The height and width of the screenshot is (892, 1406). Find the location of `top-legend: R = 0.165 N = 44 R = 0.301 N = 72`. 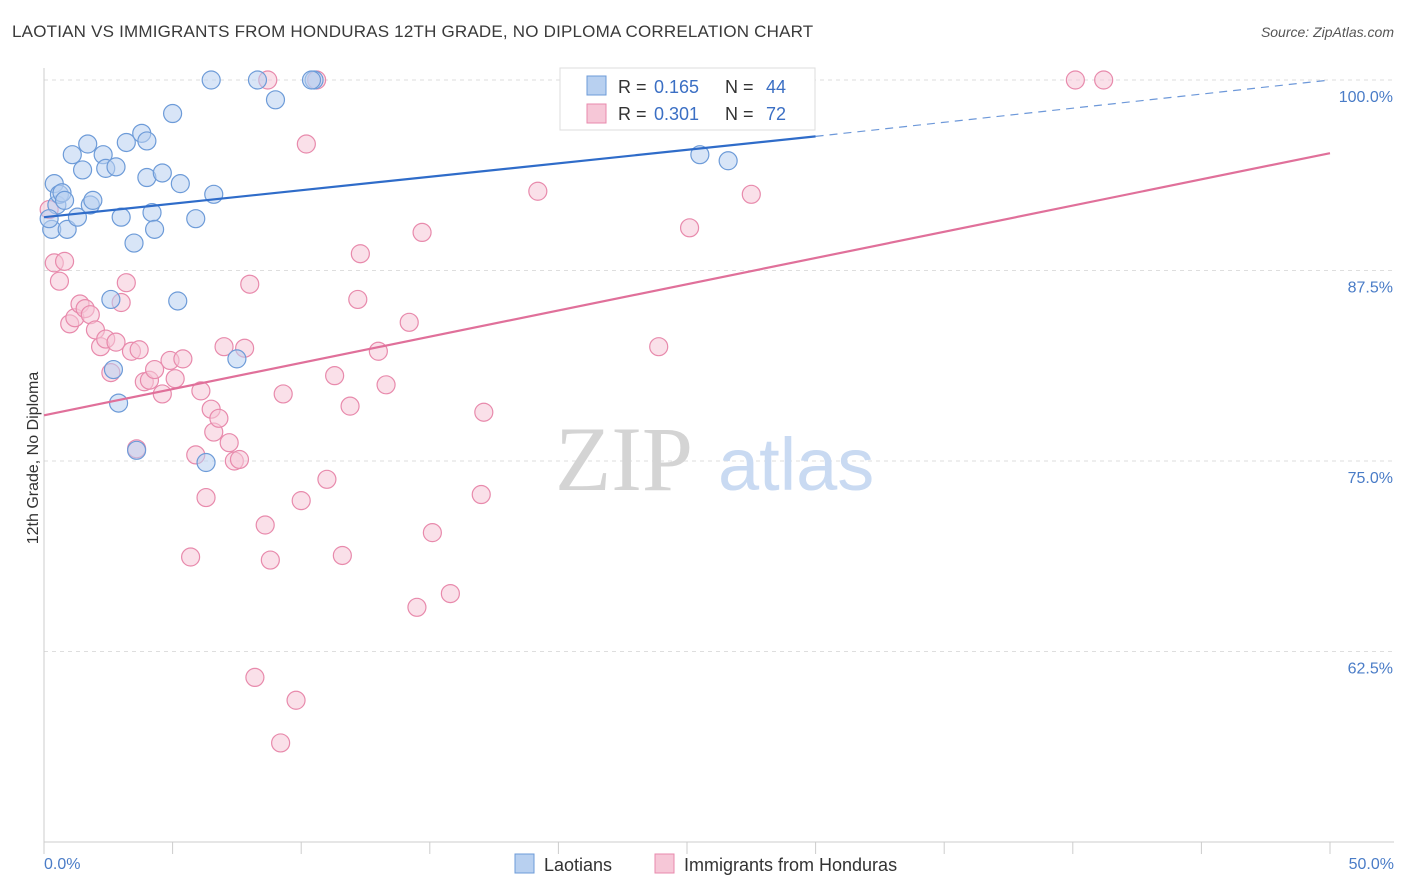

top-legend: R = 0.165 N = 44 R = 0.301 N = 72 is located at coordinates (687, 99).